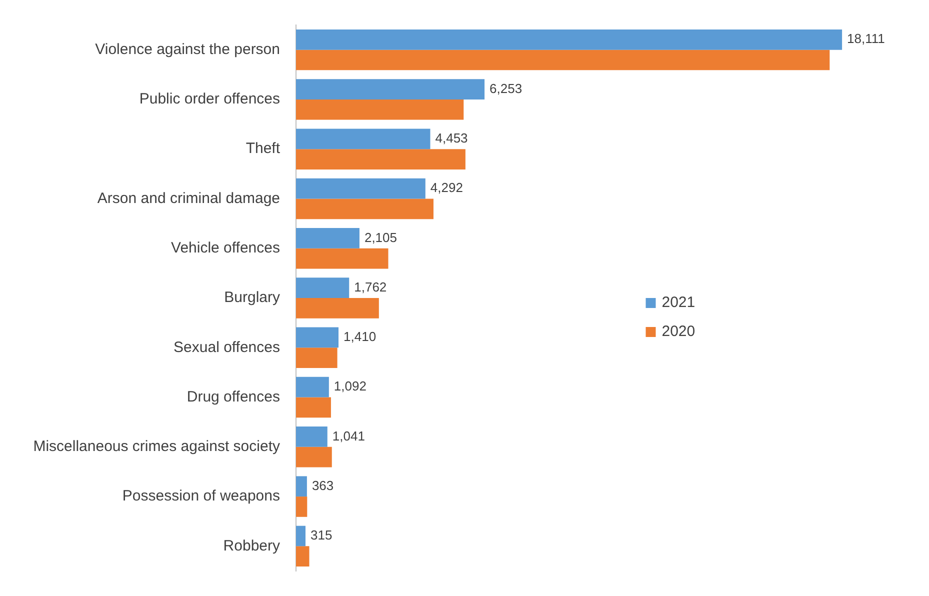 This screenshot has width=929, height=596. I want to click on y-tick-label: Drug offences, so click(233, 397).